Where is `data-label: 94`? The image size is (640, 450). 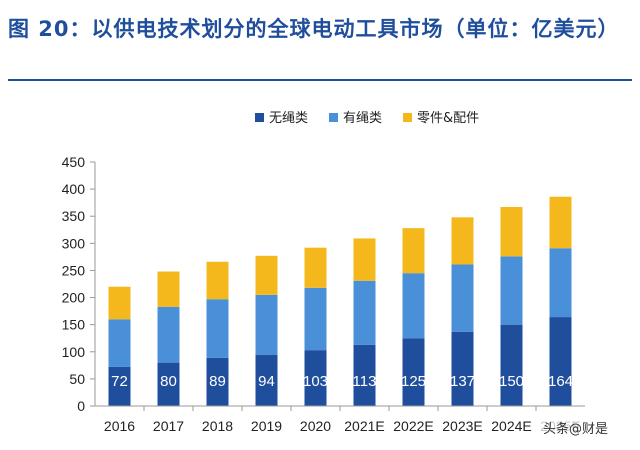
data-label: 94 is located at coordinates (266, 381).